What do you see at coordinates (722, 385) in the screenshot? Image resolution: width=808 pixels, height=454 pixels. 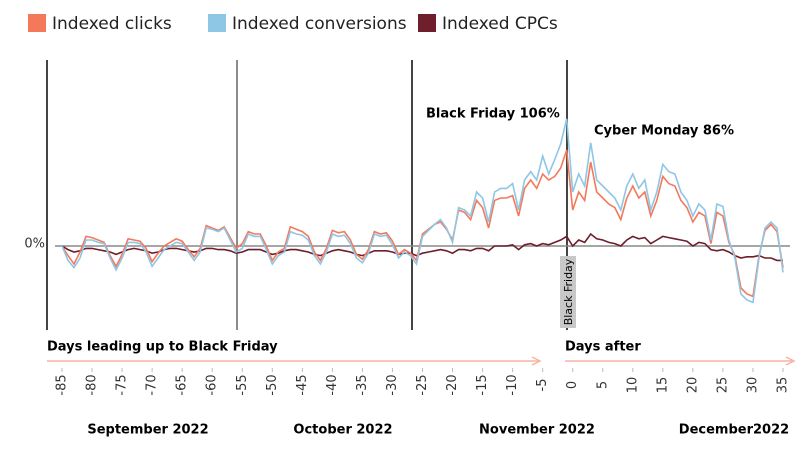 I see `x-tick-label: 25` at bounding box center [722, 385].